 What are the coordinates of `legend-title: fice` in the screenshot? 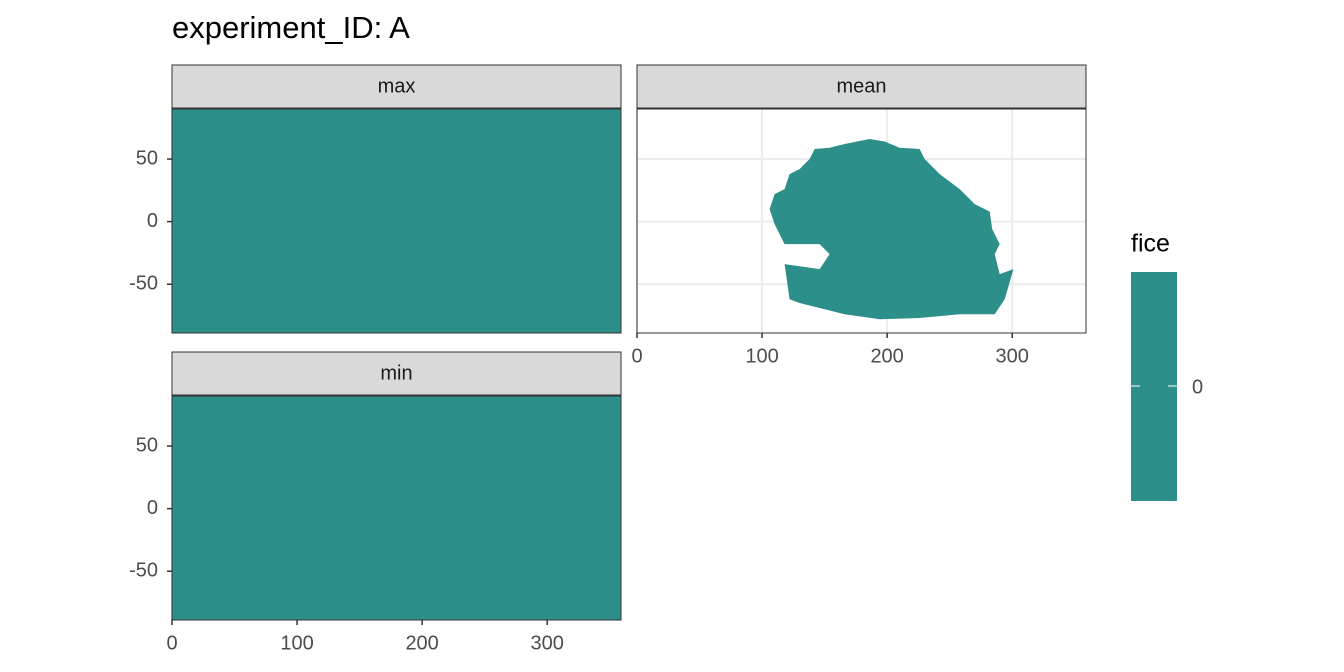 It's located at (1150, 244).